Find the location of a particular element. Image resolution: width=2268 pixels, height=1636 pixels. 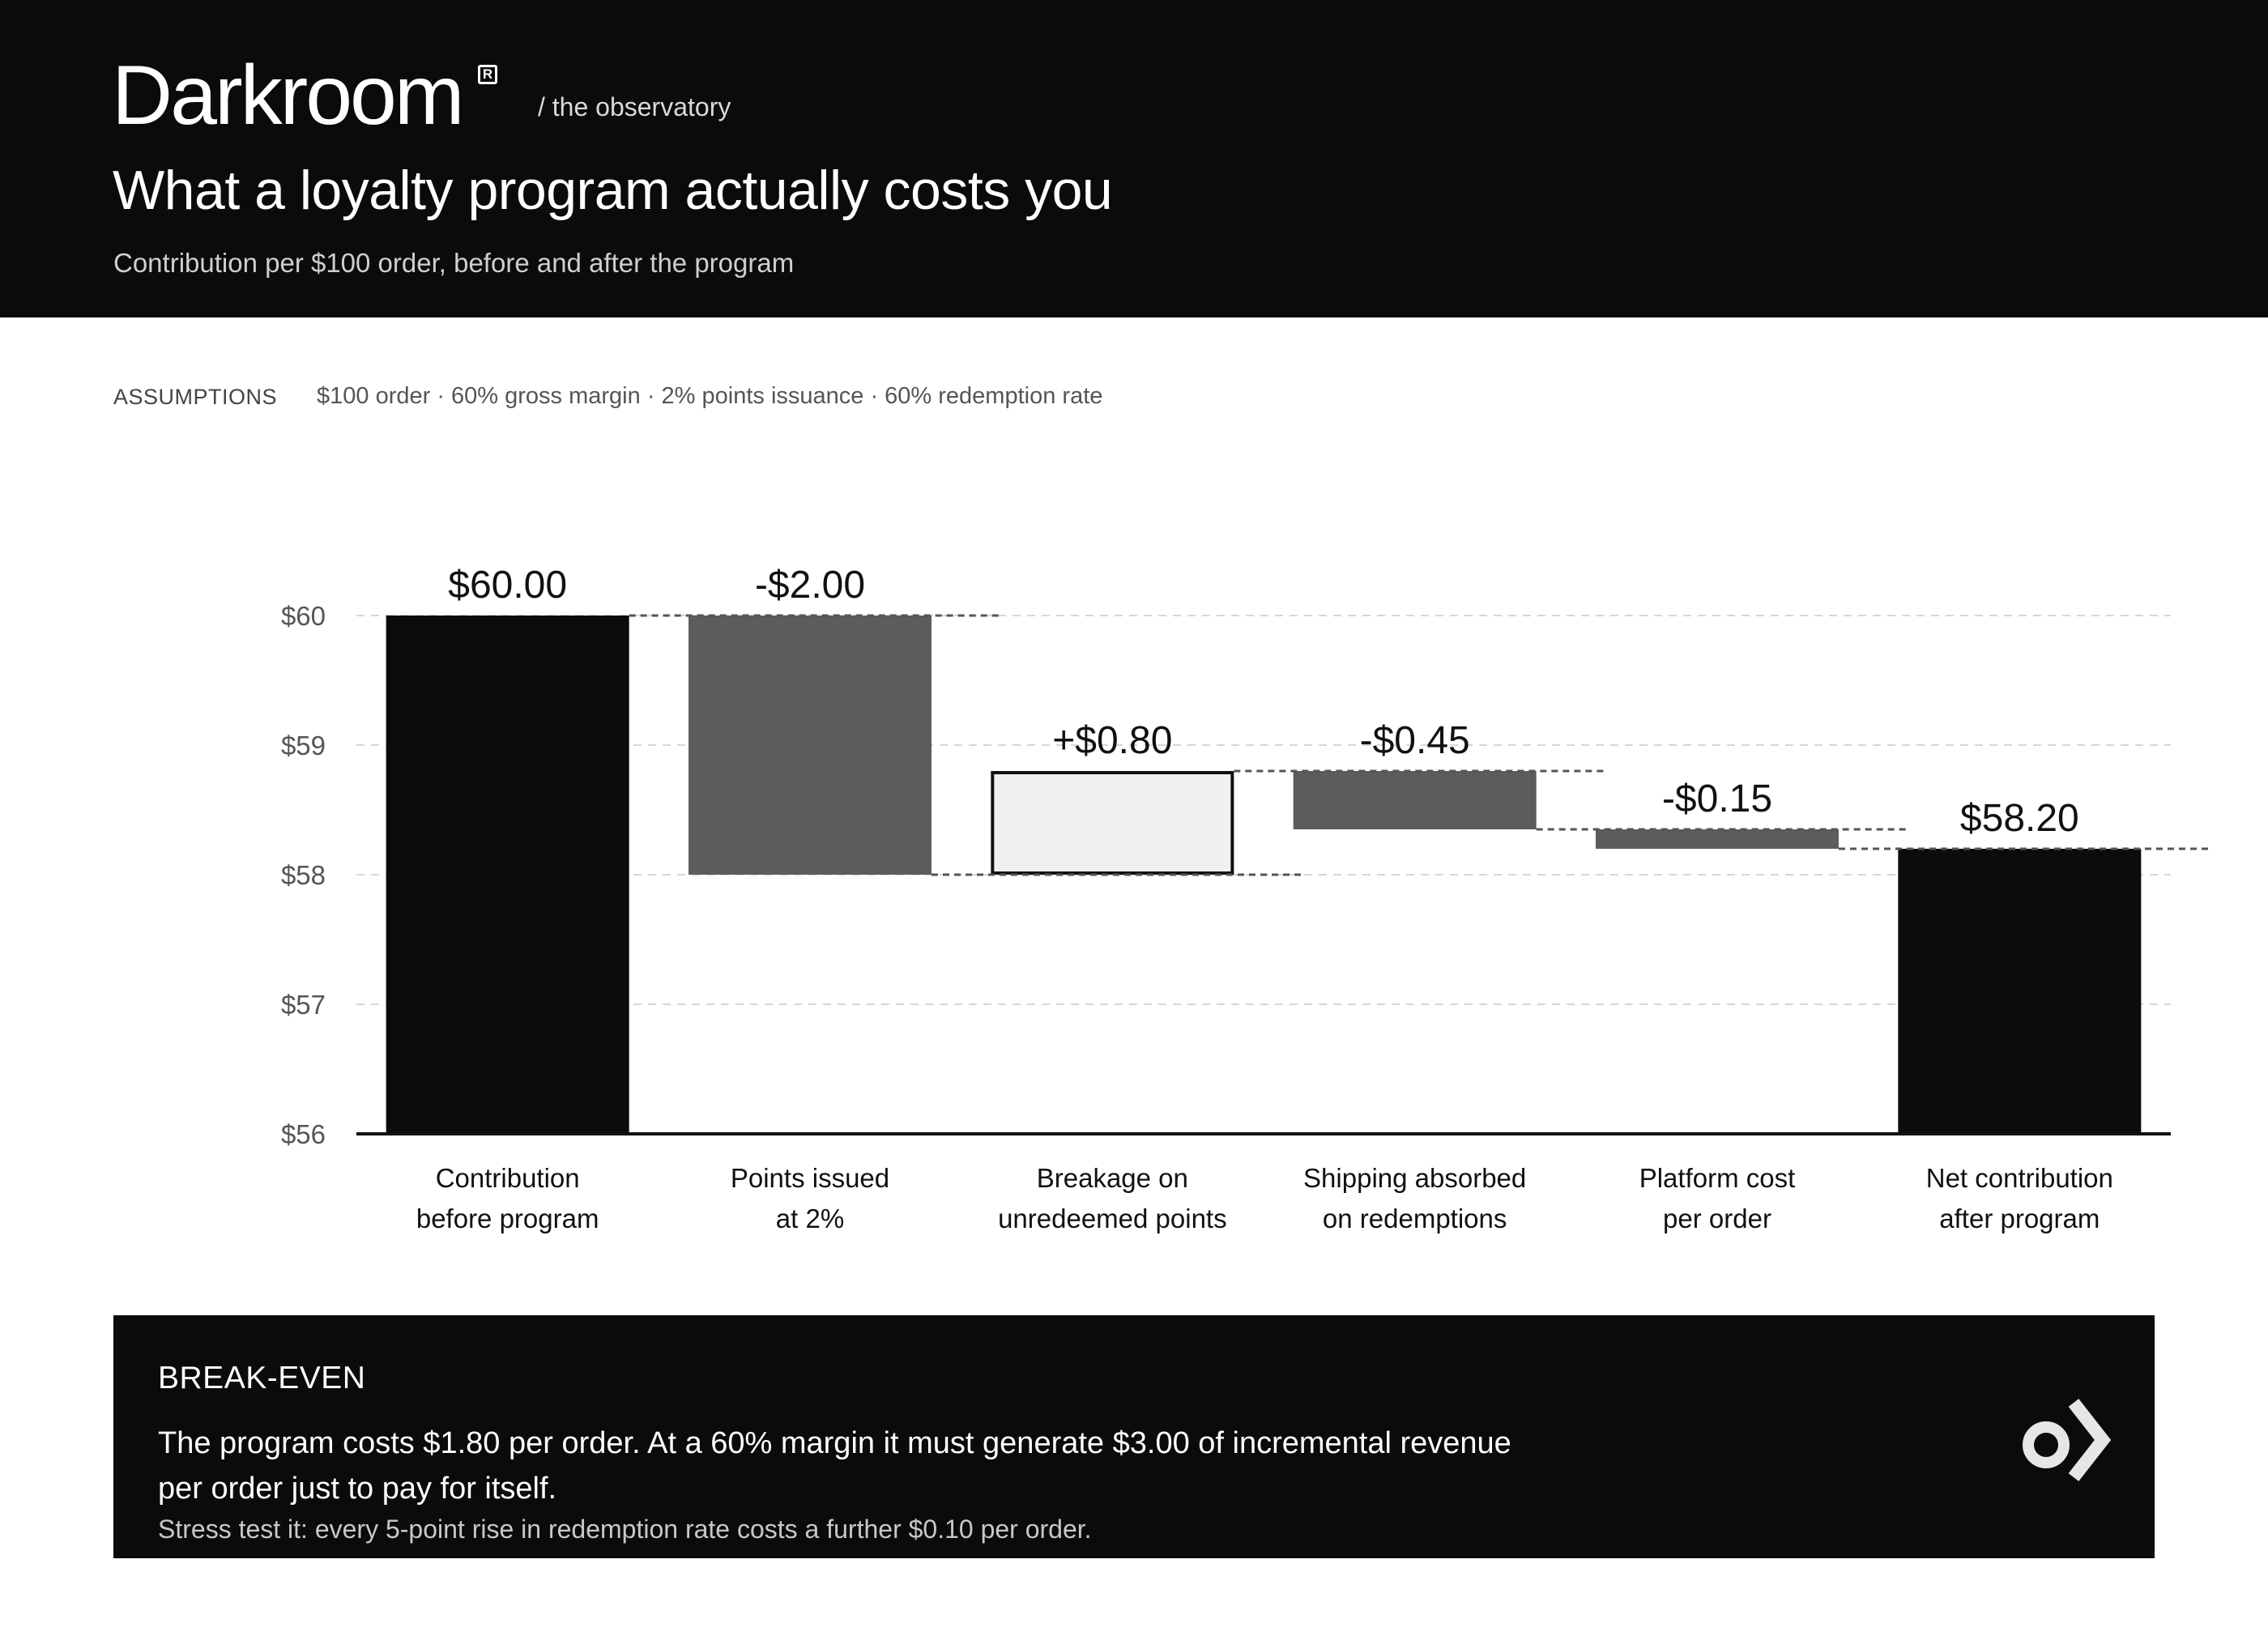

assumptions-label: ASSUMPTIONS is located at coordinates (195, 397).